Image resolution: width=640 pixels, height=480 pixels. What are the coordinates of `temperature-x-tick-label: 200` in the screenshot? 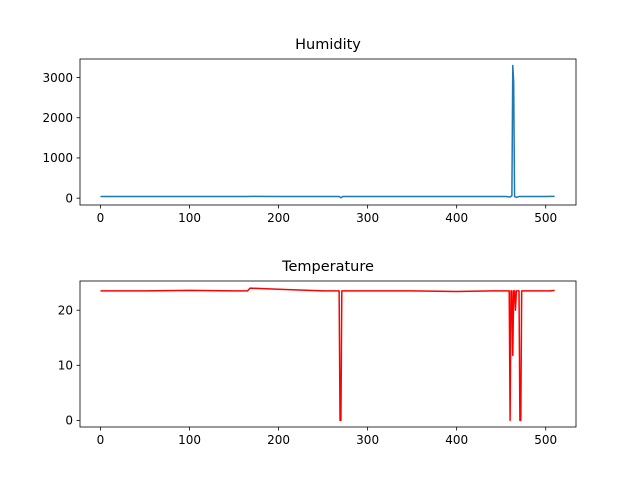 It's located at (278, 440).